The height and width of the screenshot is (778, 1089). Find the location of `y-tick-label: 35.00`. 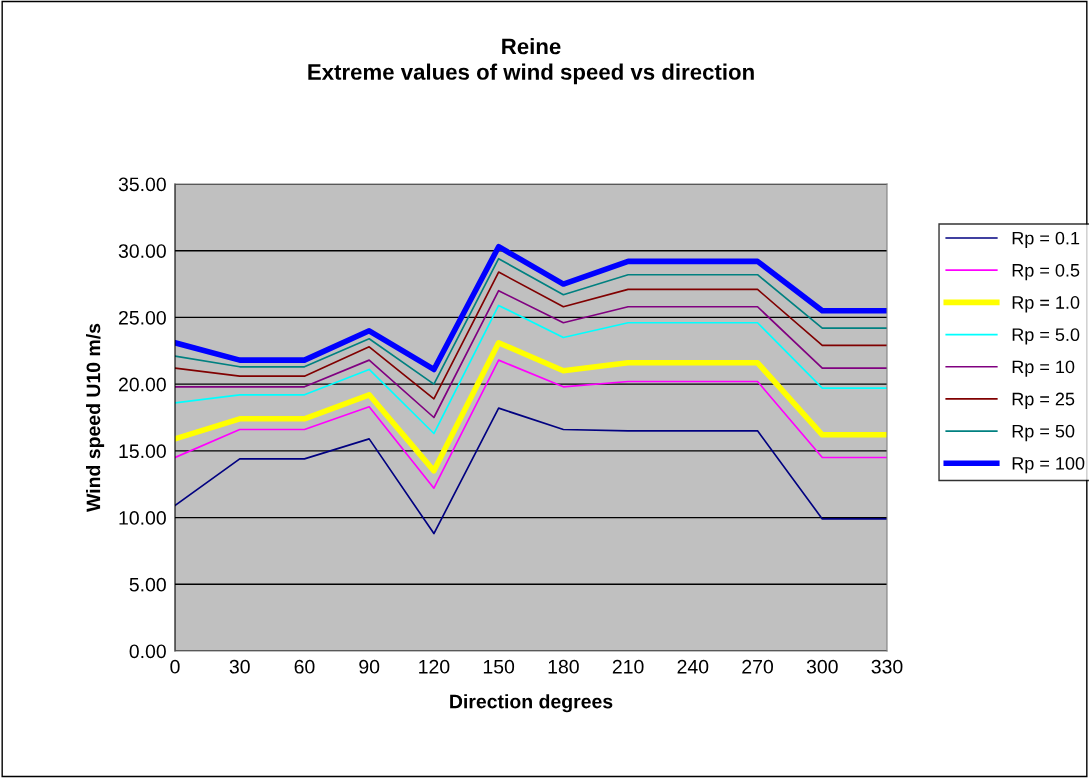

y-tick-label: 35.00 is located at coordinates (142, 184).